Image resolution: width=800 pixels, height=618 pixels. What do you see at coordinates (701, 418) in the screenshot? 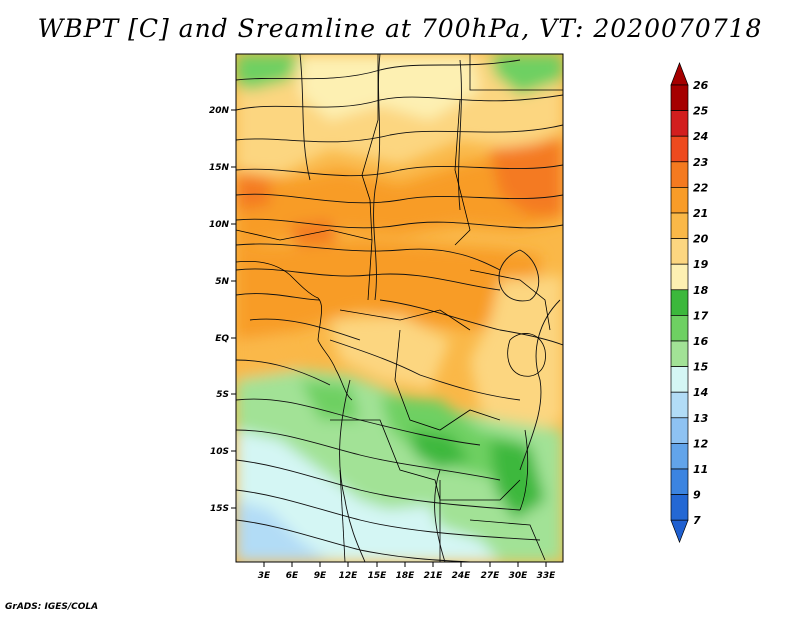
I see `colorbar-label: 13` at bounding box center [701, 418].